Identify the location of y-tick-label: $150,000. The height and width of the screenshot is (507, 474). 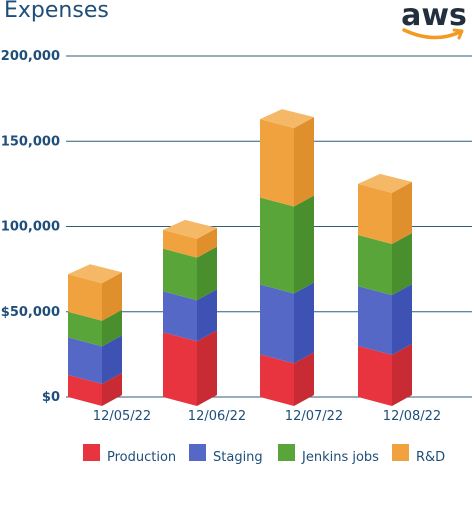
(30, 141).